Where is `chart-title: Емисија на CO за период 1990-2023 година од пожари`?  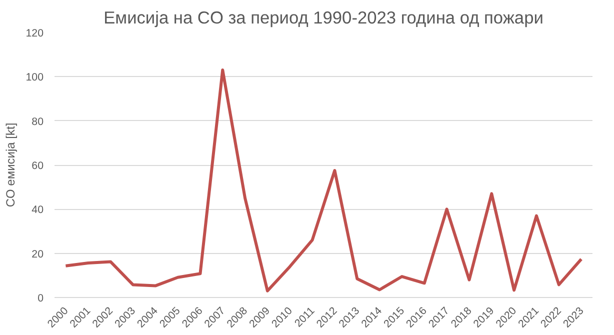 chart-title: Емисија на CO за период 1990-2023 година од пожари is located at coordinates (324, 18).